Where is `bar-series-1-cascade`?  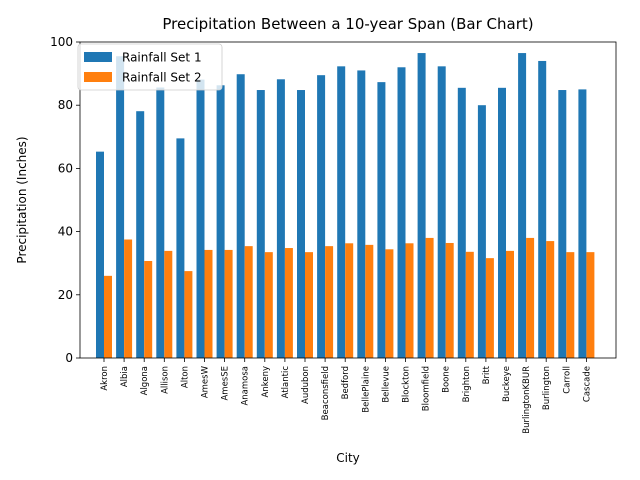 bar-series-1-cascade is located at coordinates (582, 224).